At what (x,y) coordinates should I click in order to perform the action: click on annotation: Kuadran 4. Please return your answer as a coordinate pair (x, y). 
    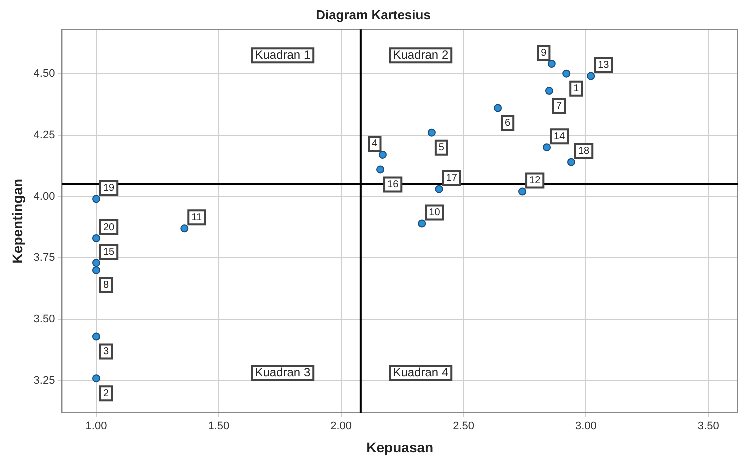
    Looking at the image, I should click on (421, 372).